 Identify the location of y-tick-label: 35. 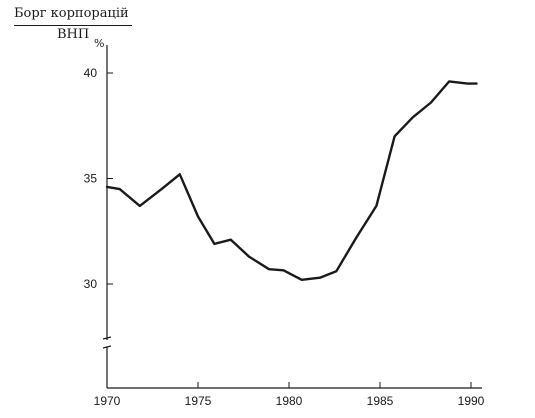
(91, 179).